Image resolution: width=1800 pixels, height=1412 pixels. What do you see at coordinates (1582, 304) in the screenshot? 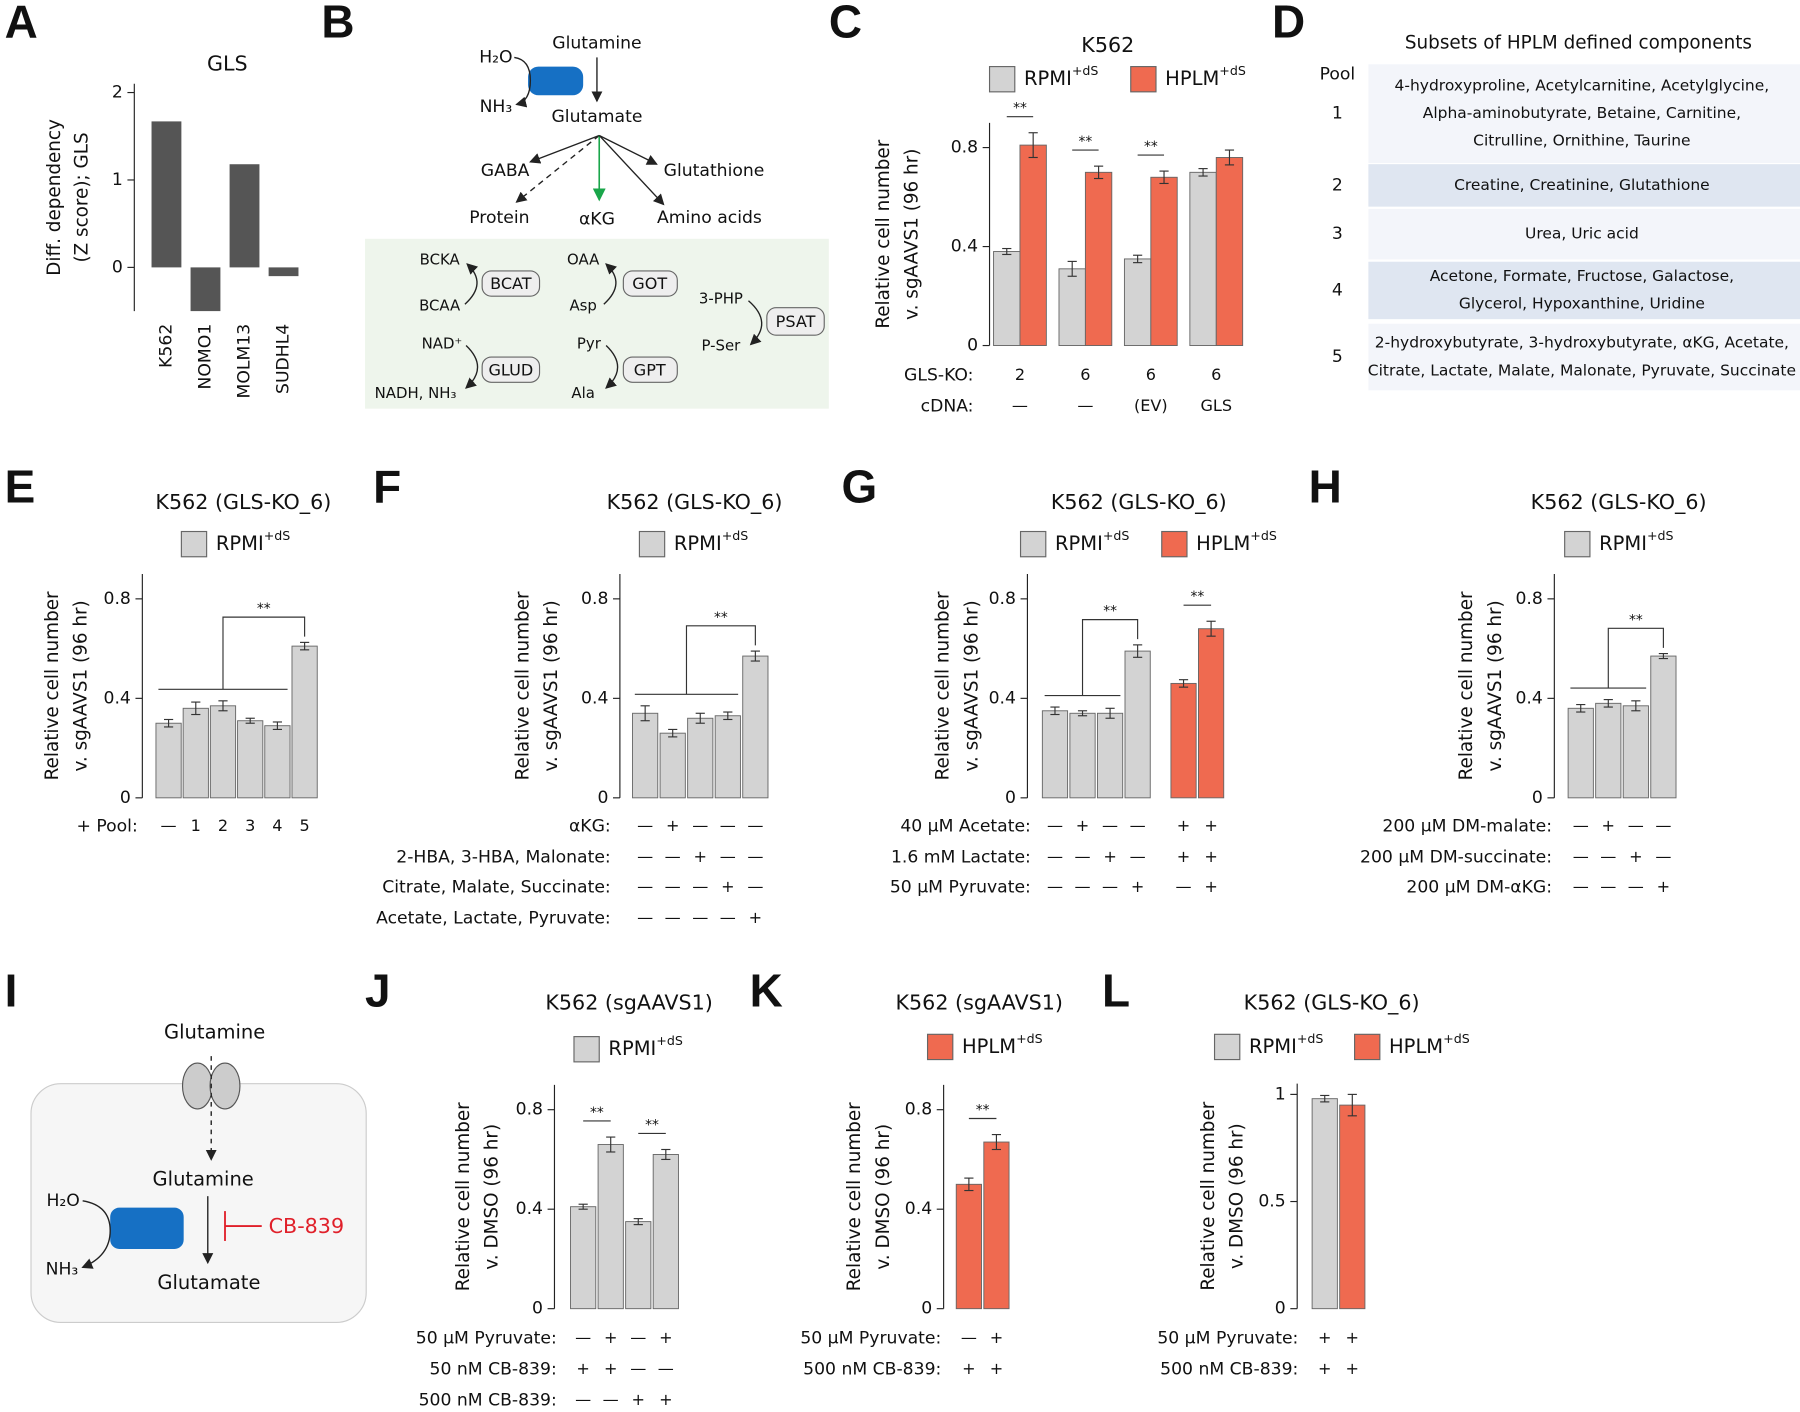
I see `table-cell-line: Glycerol, Hypoxanthine, Uridine` at bounding box center [1582, 304].